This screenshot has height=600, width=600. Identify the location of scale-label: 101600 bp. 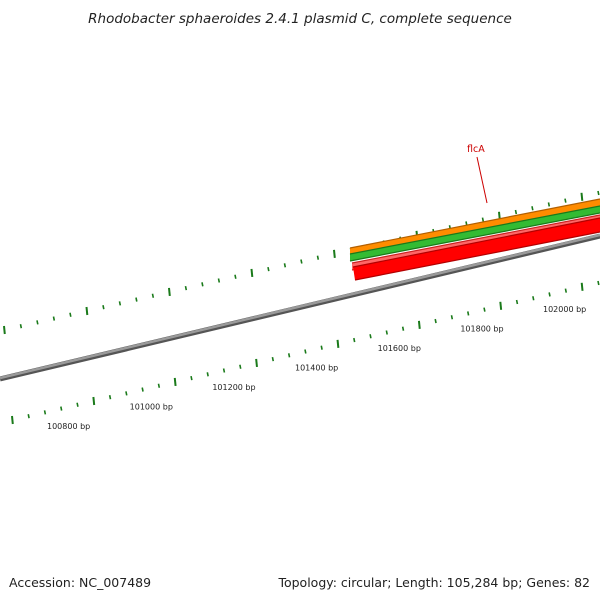
(399, 348).